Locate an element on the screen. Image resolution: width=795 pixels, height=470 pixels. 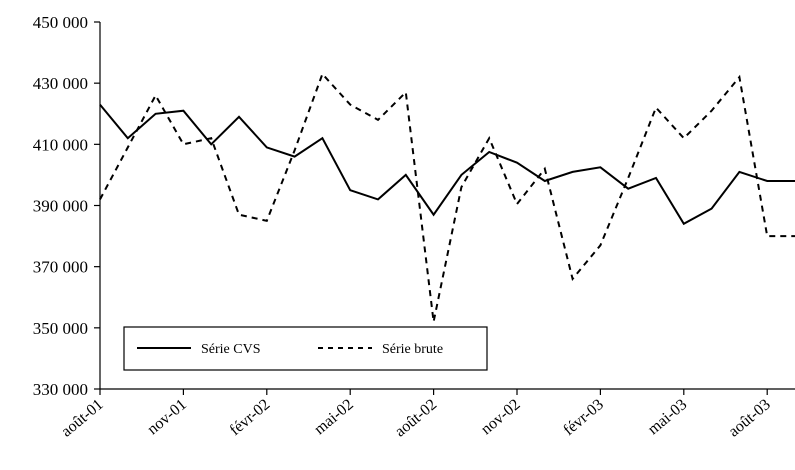
legend: Série CVS Série brute is located at coordinates (305, 348).